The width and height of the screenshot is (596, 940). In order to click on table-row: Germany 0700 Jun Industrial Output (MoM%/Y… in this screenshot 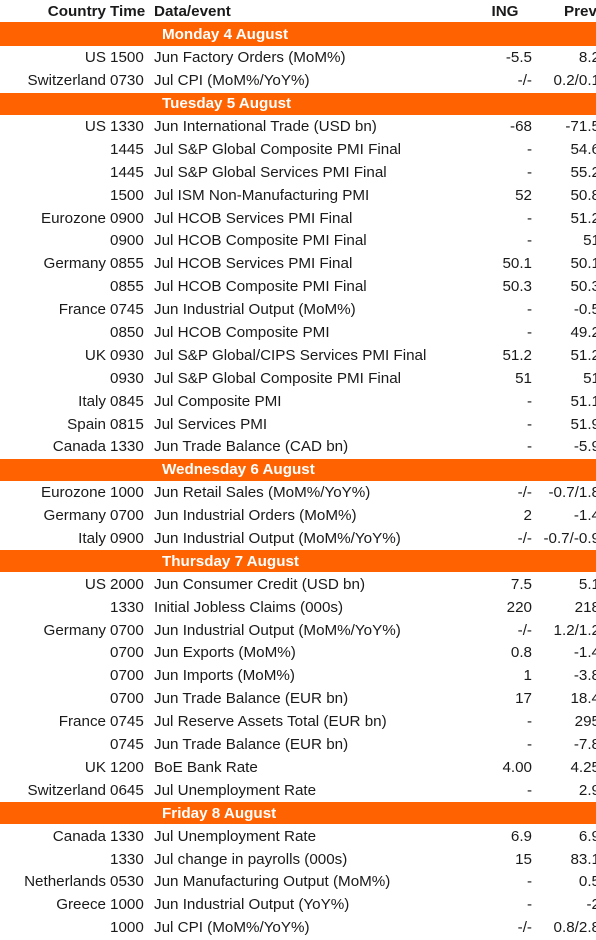, I will do `click(298, 630)`.